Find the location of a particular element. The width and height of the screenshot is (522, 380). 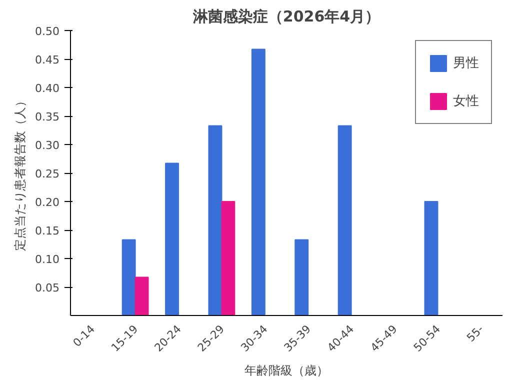

y-tick-label: 0.15 is located at coordinates (47, 231).